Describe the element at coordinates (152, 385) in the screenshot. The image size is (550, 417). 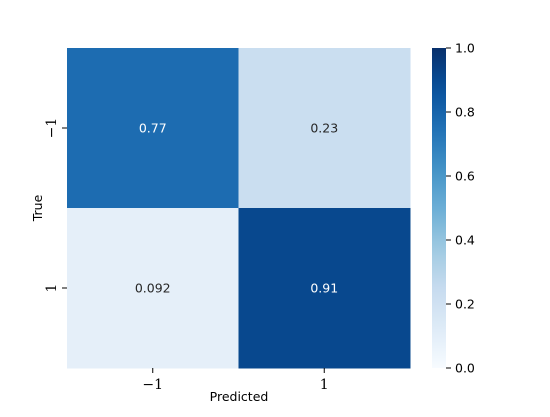
I see `x-tick-label-0: −1` at that location.